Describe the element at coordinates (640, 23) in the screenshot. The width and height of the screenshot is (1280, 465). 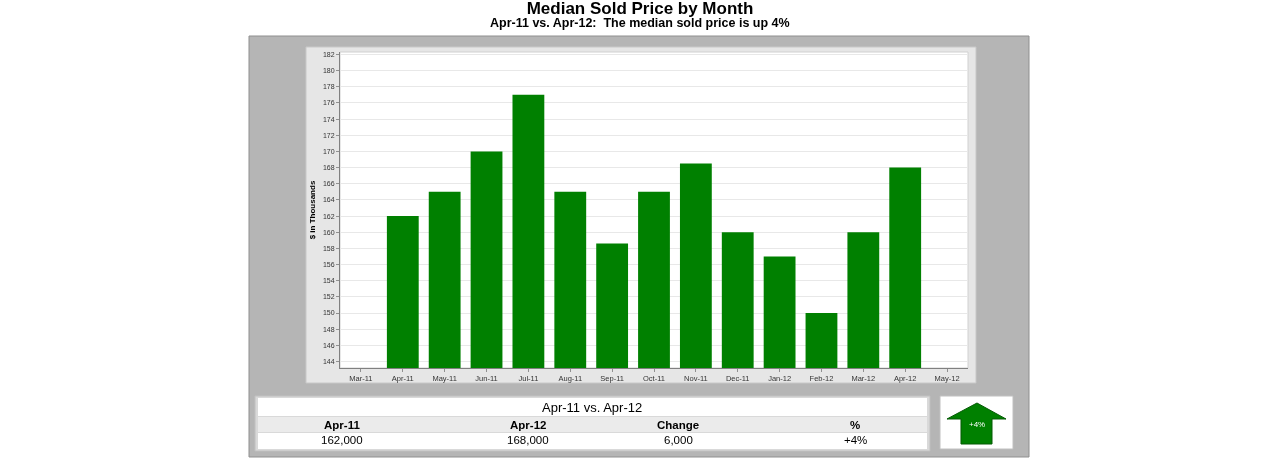
I see `chart-subtitle: Apr-11 vs. Apr-12: The median sold price is up 4%` at that location.